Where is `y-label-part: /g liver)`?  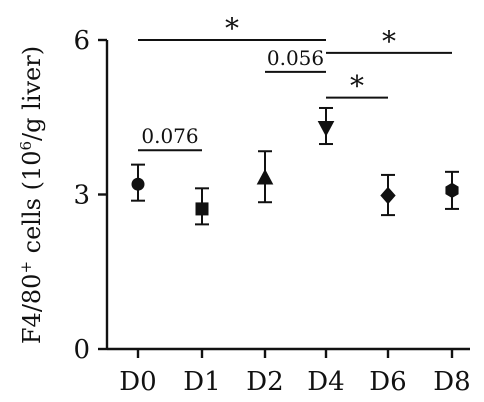 y-label-part: /g liver) is located at coordinates (32, 93).